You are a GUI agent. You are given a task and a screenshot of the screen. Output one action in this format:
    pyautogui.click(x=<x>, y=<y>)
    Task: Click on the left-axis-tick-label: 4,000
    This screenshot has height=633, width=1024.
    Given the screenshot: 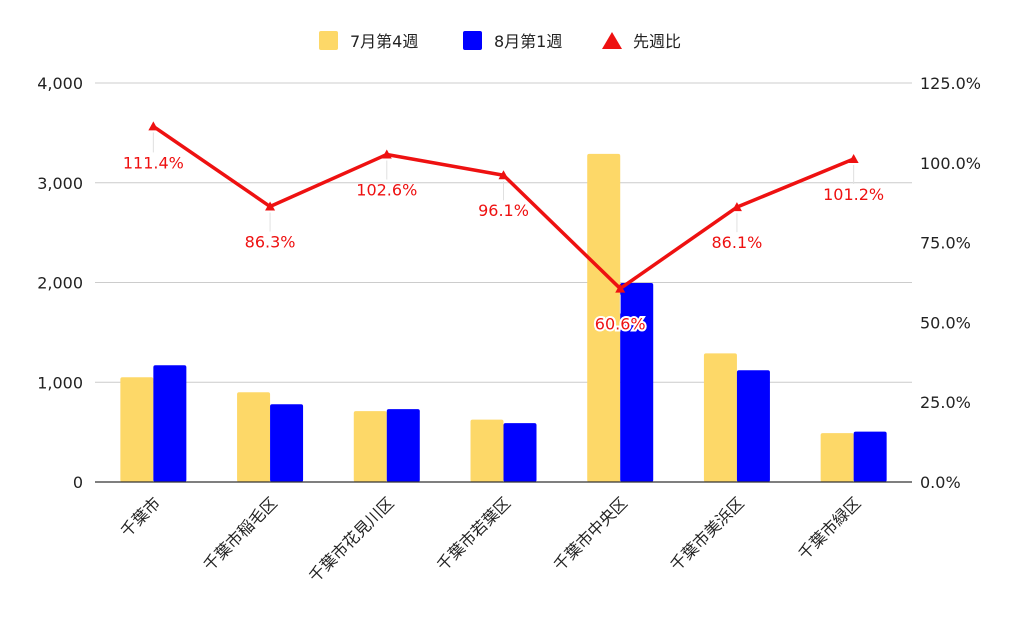 What is the action you would take?
    pyautogui.click(x=60, y=83)
    